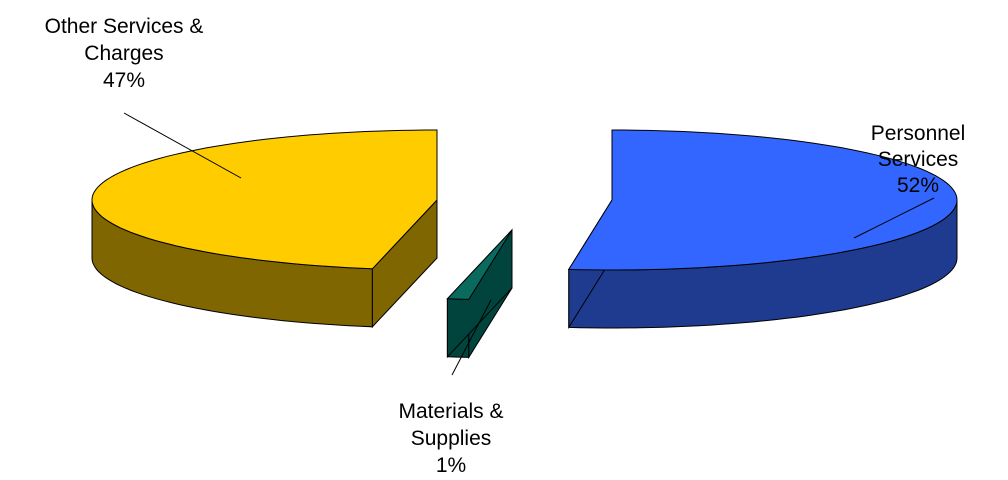 This screenshot has height=480, width=1008. What do you see at coordinates (471, 337) in the screenshot?
I see `leader-line-materials-supplies` at bounding box center [471, 337].